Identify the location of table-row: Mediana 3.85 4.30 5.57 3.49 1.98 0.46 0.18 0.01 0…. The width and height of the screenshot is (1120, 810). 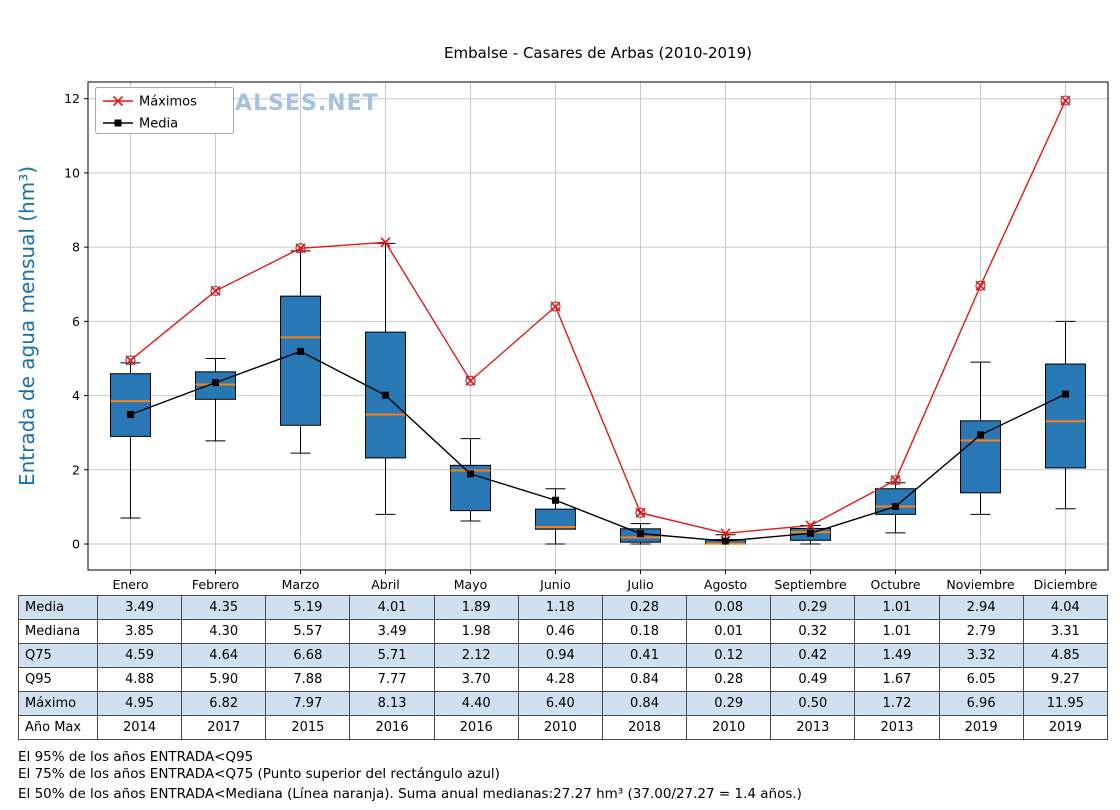
(563, 631).